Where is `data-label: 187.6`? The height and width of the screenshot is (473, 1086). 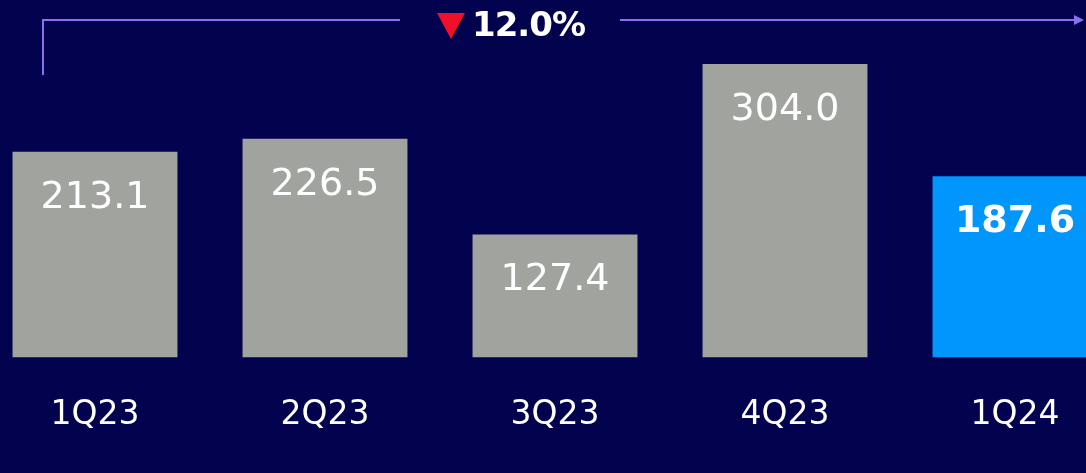 data-label: 187.6 is located at coordinates (1015, 219).